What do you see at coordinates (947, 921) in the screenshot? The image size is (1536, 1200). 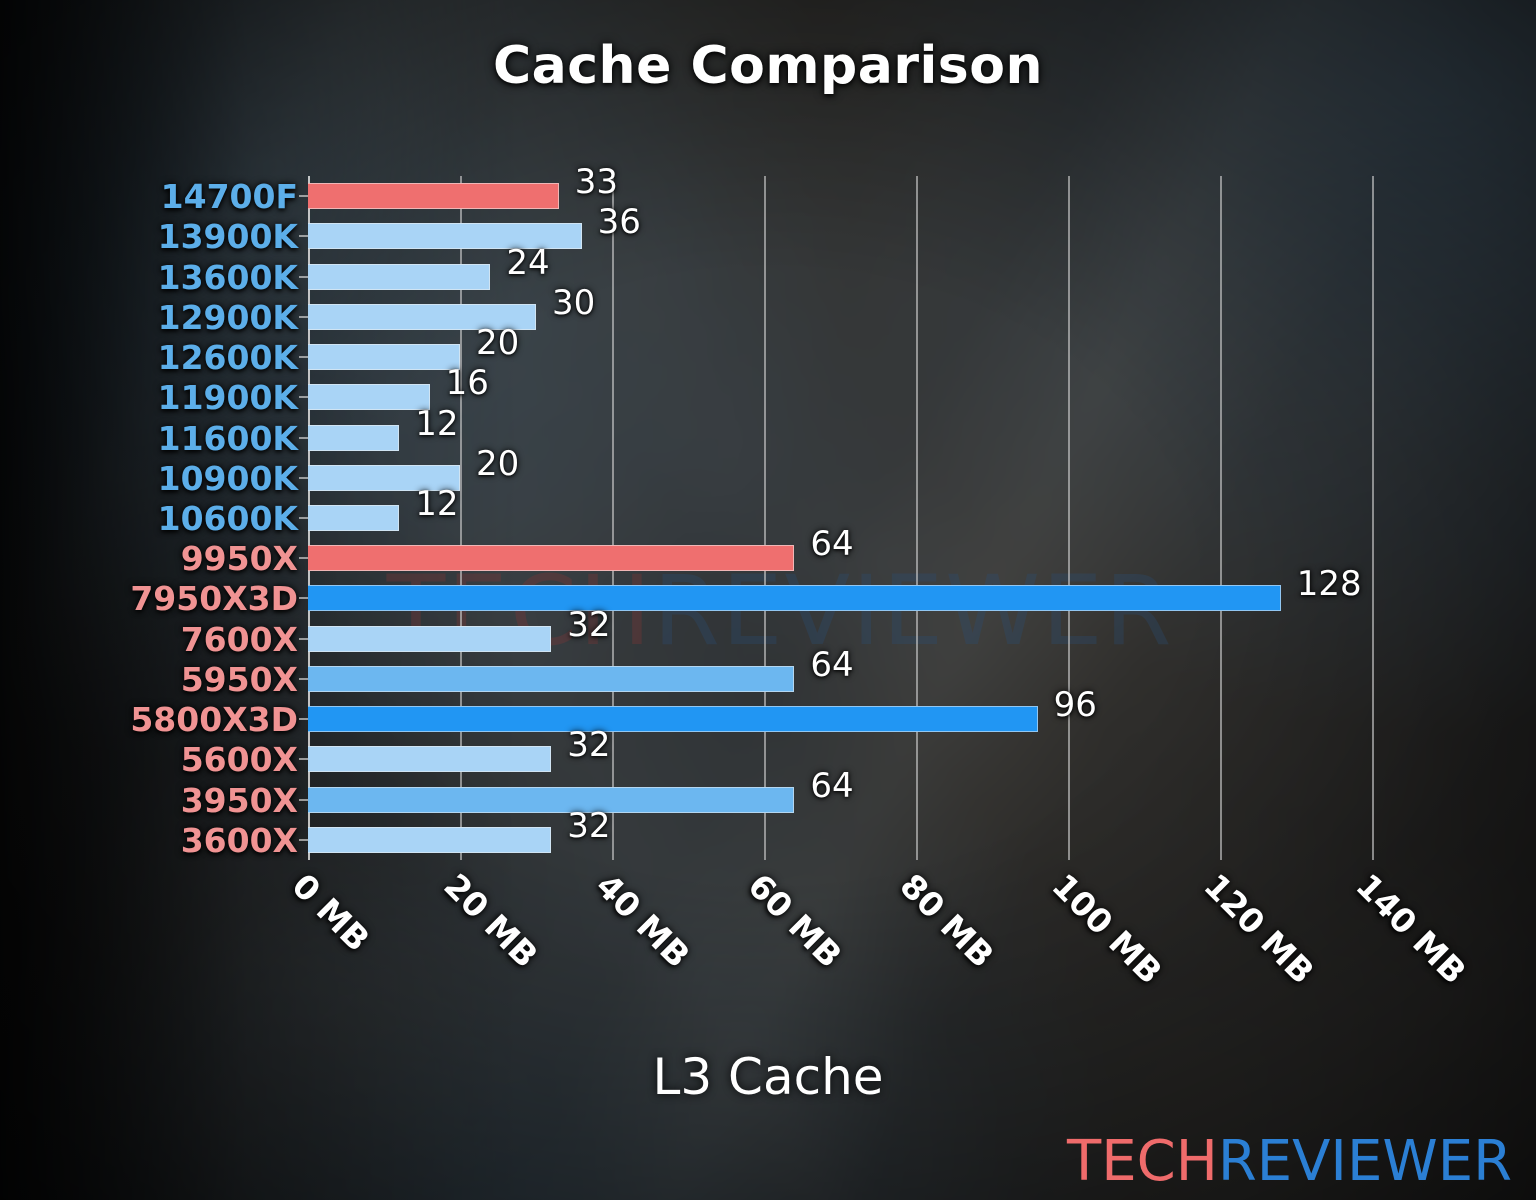 I see `x-tick-label-80mb: 80 MB` at bounding box center [947, 921].